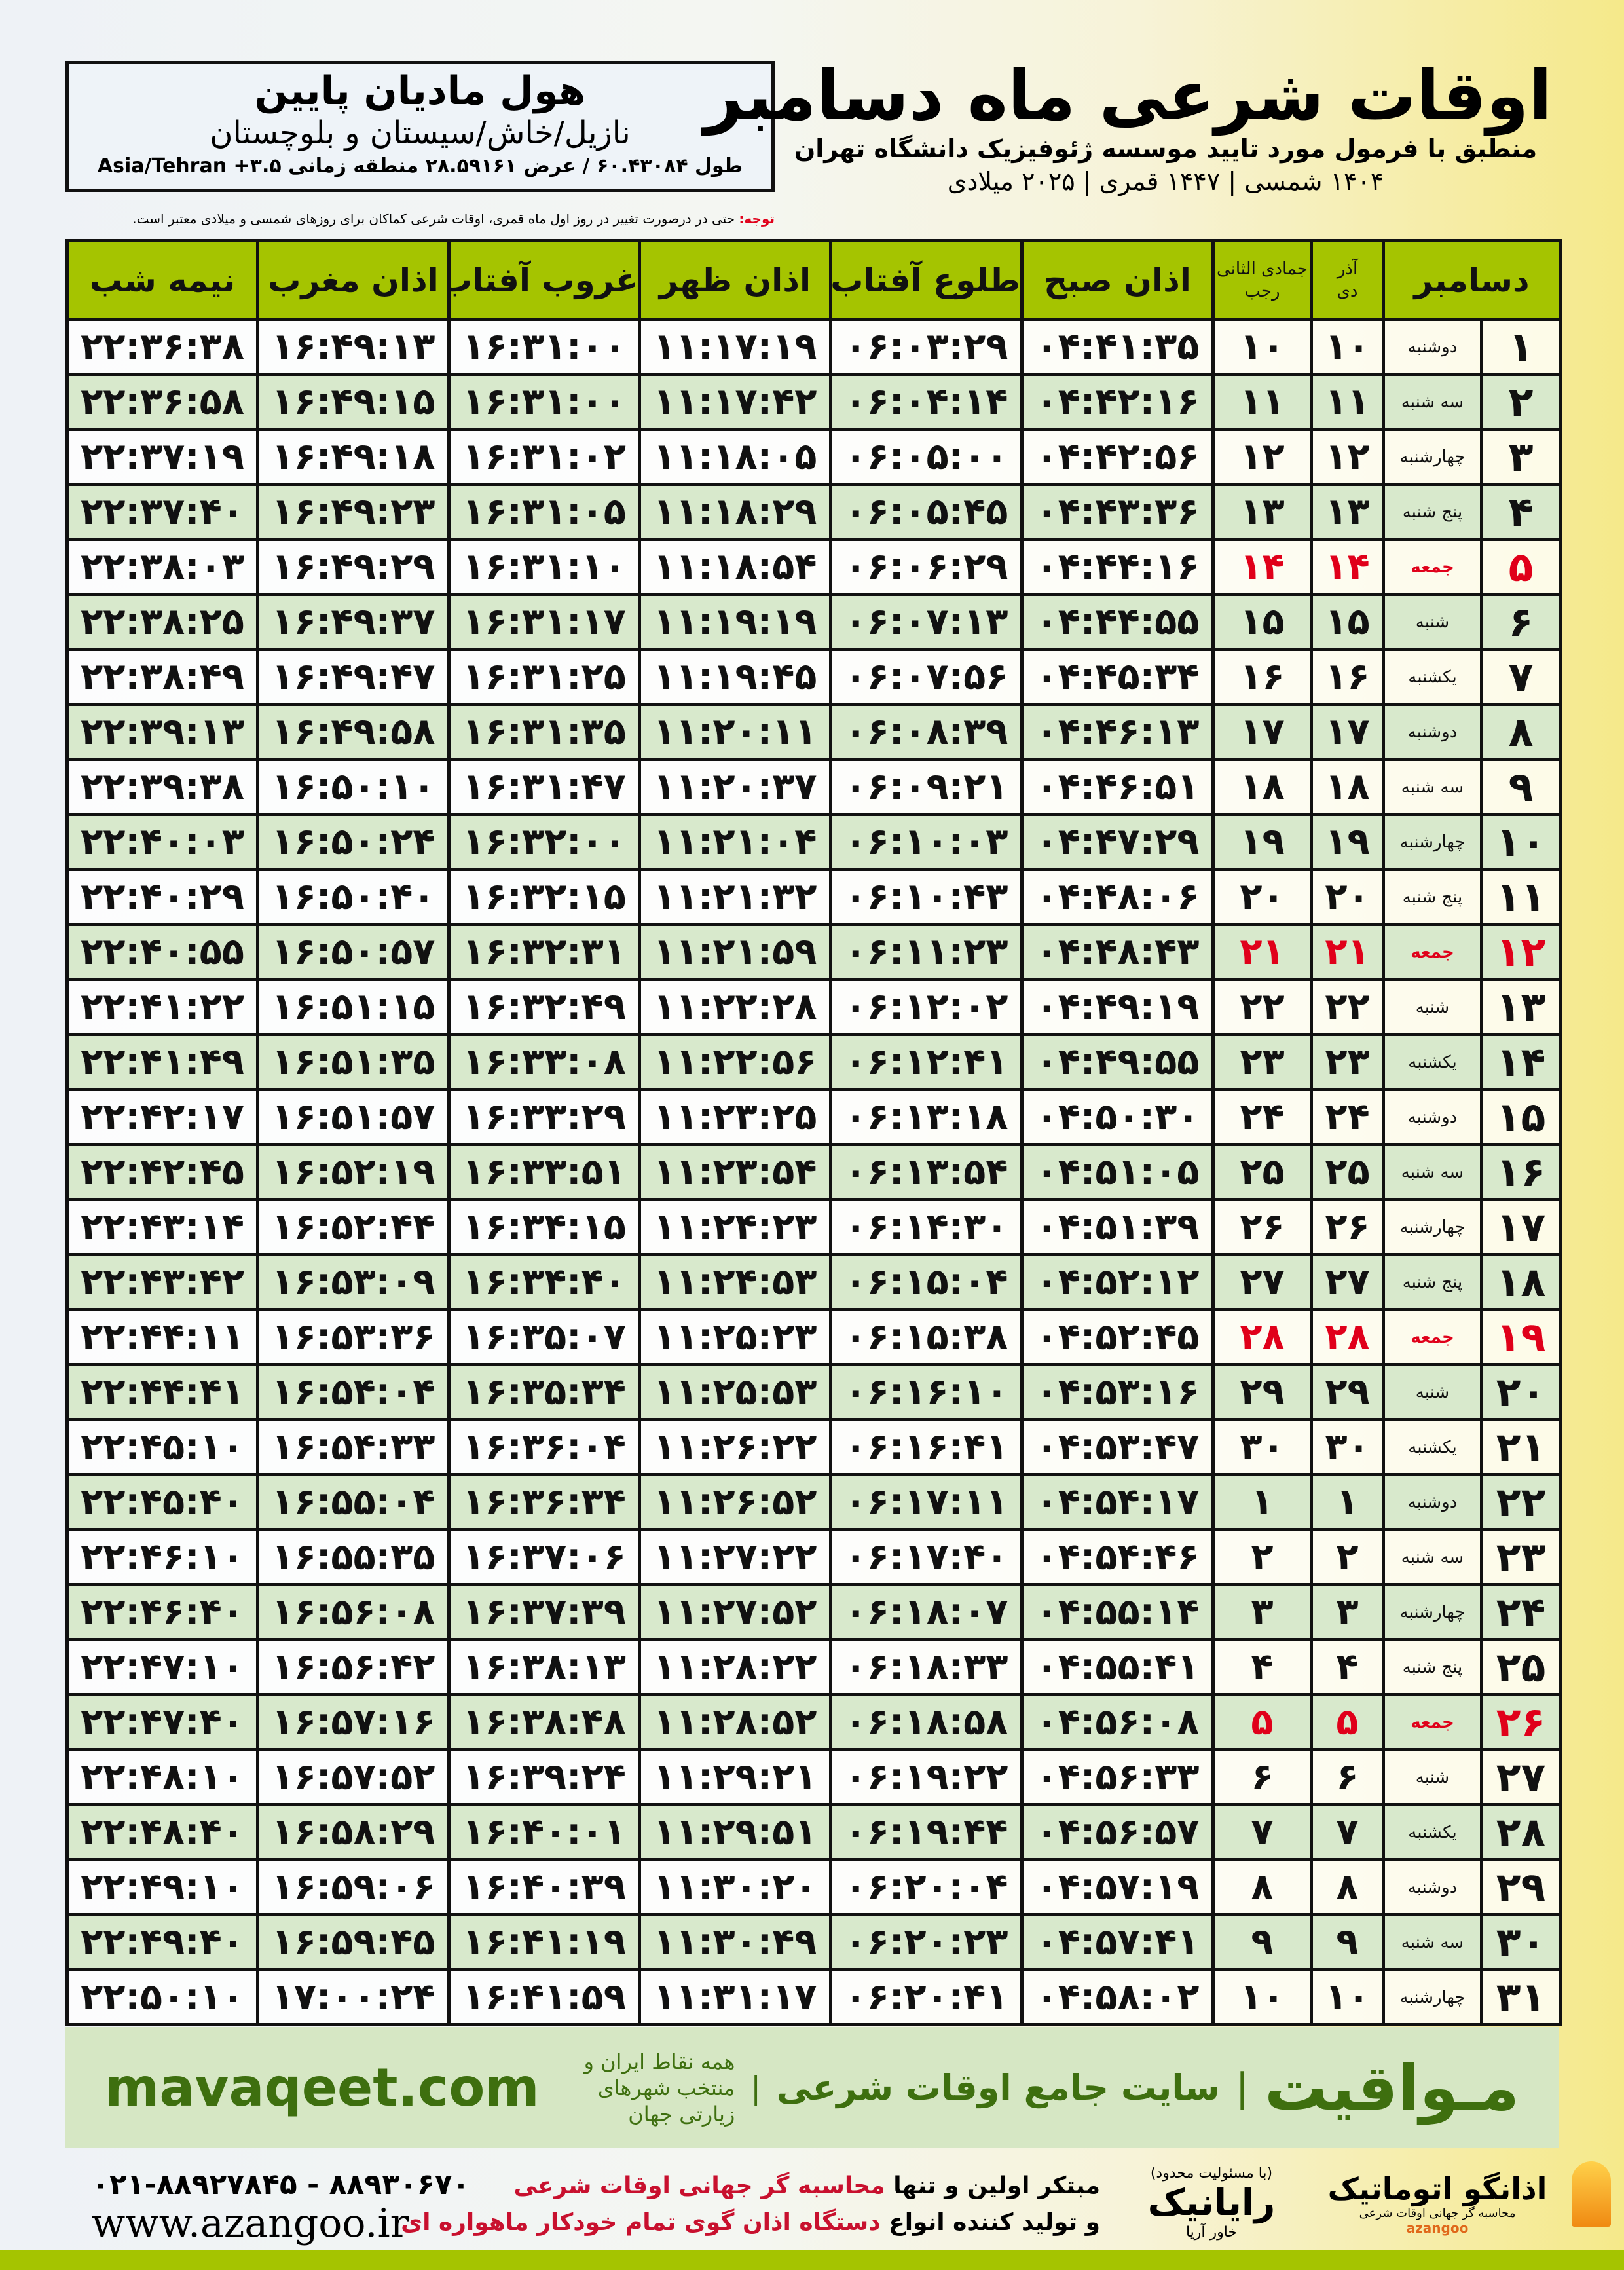 The height and width of the screenshot is (2270, 1624). I want to click on day-number: ۲۹, so click(1521, 1887).